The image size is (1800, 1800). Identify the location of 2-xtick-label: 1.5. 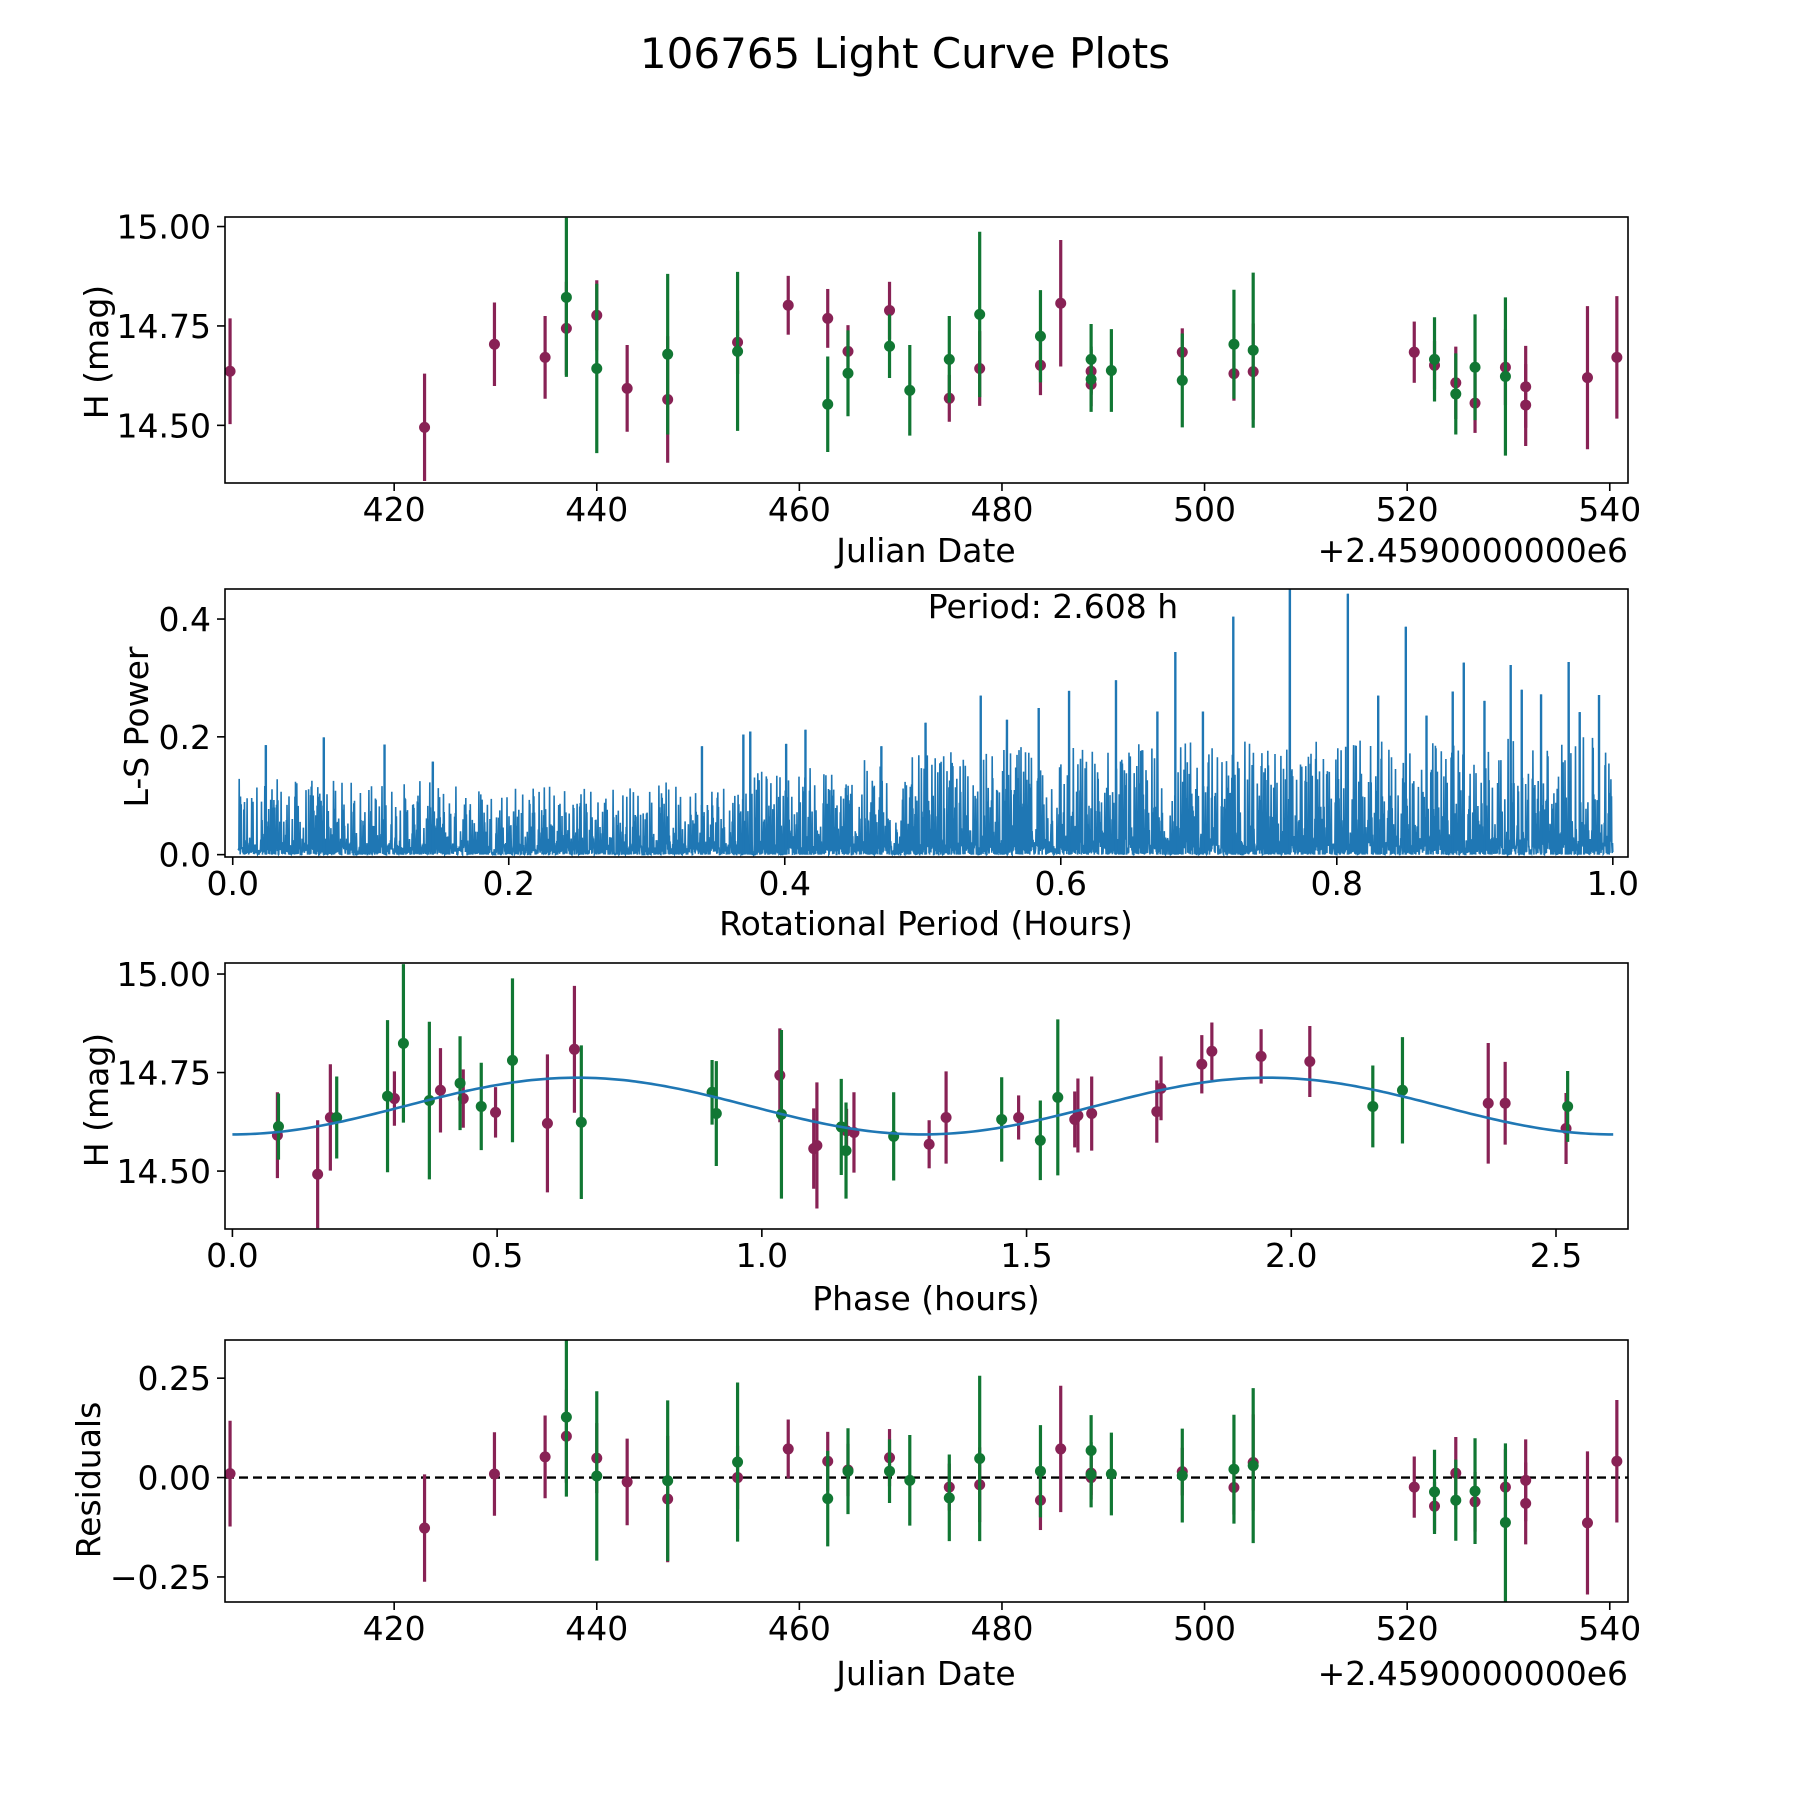
(1026, 1255).